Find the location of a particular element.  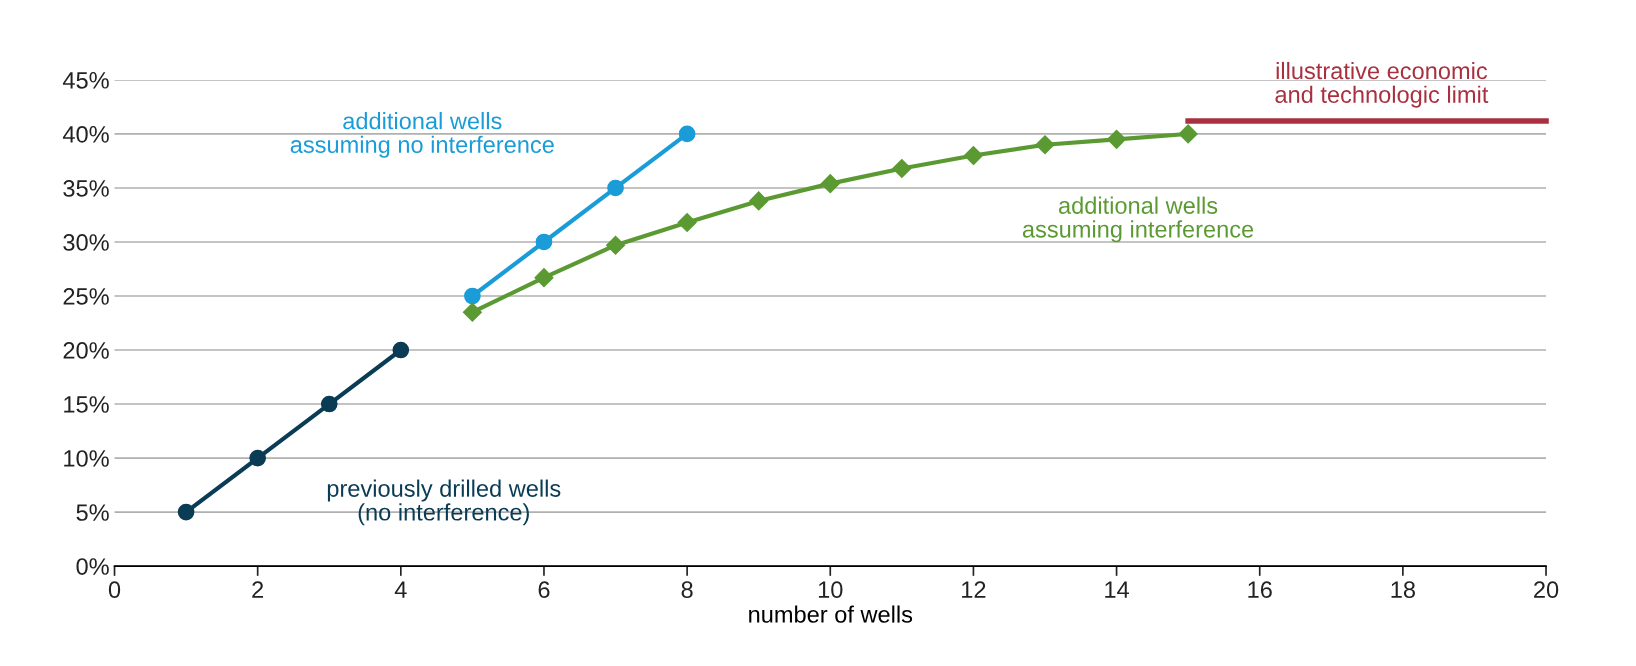

x-tick-label: 8 is located at coordinates (687, 590).